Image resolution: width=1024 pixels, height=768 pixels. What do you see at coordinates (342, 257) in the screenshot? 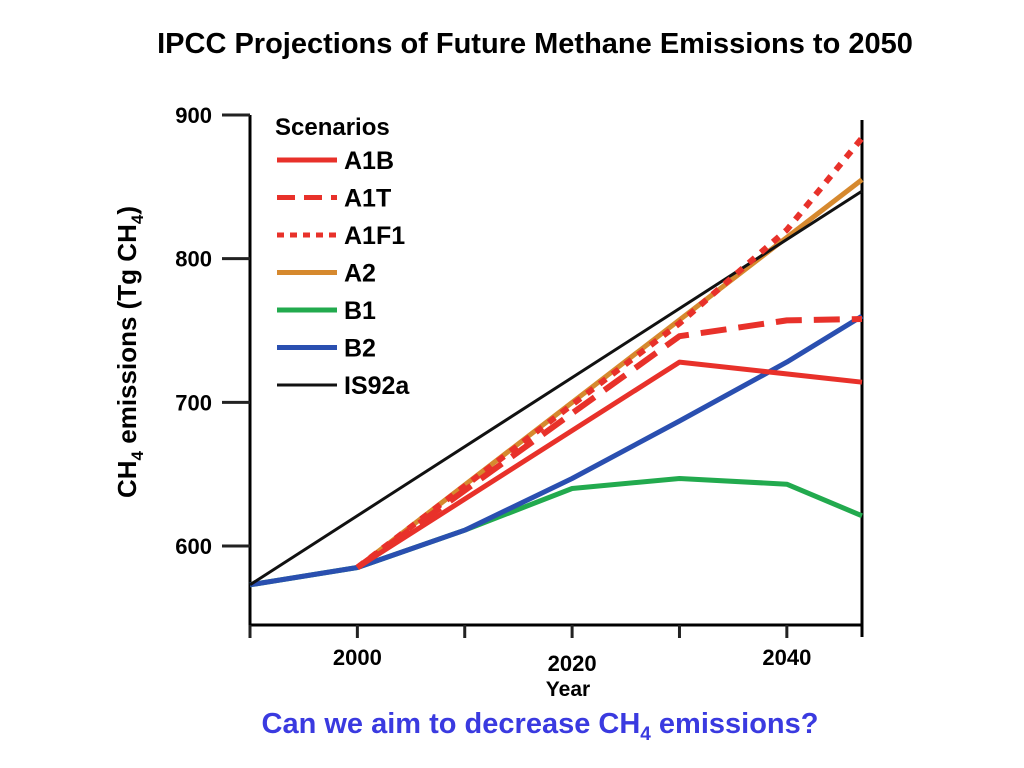
I see `chart-legend: Scenarios A1B A1T A1F1 A2 B1 B2 IS92a` at bounding box center [342, 257].